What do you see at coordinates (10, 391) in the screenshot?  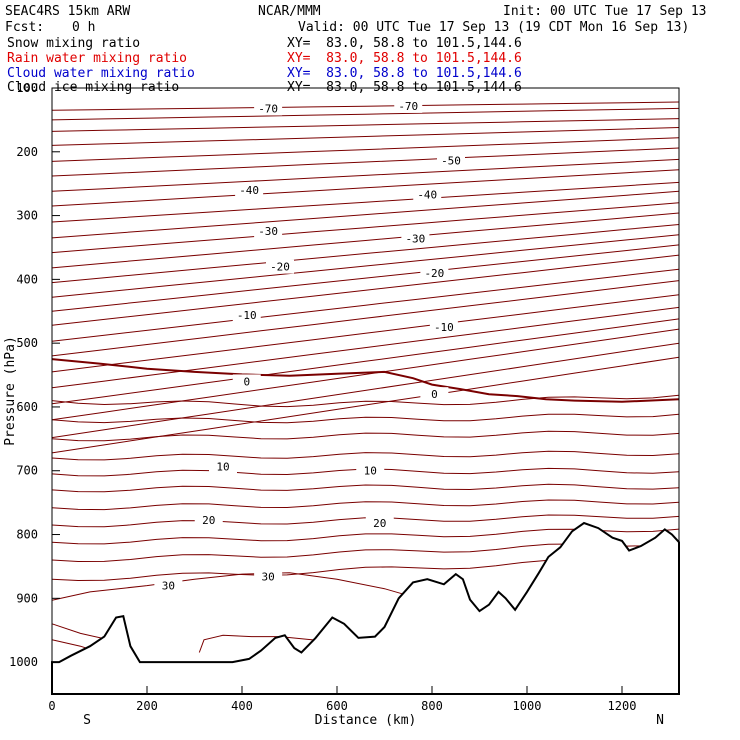 I see `y-axis-label: Pressure (hPa)` at bounding box center [10, 391].